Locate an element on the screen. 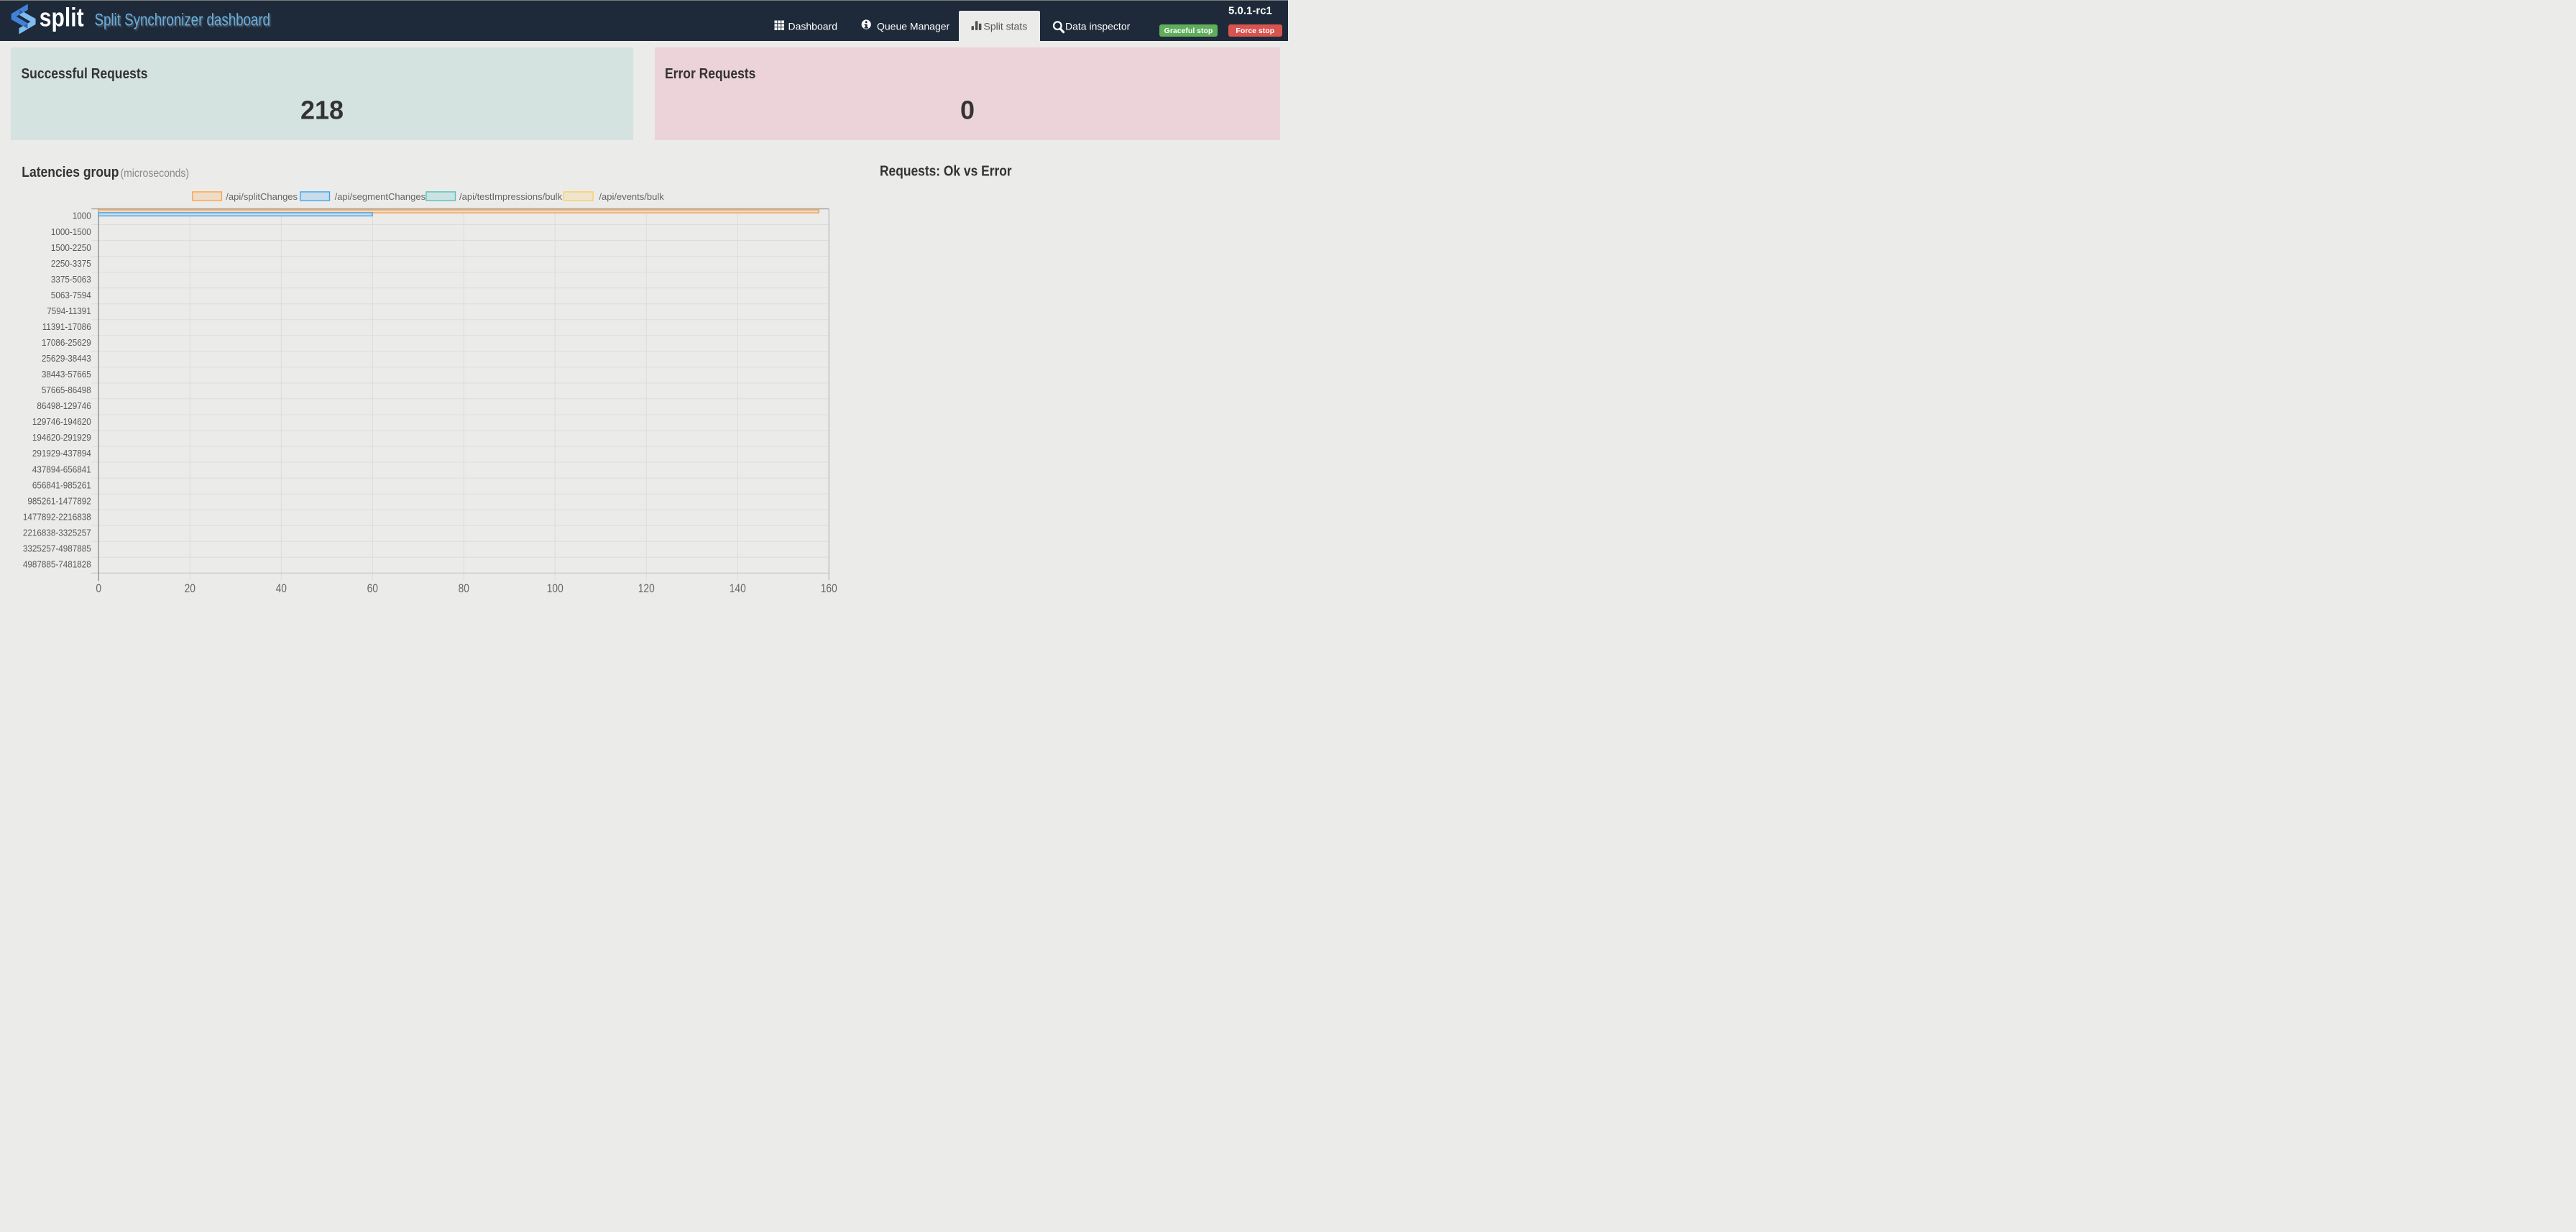  svg-text: 3325257-4987885 is located at coordinates (57, 548).